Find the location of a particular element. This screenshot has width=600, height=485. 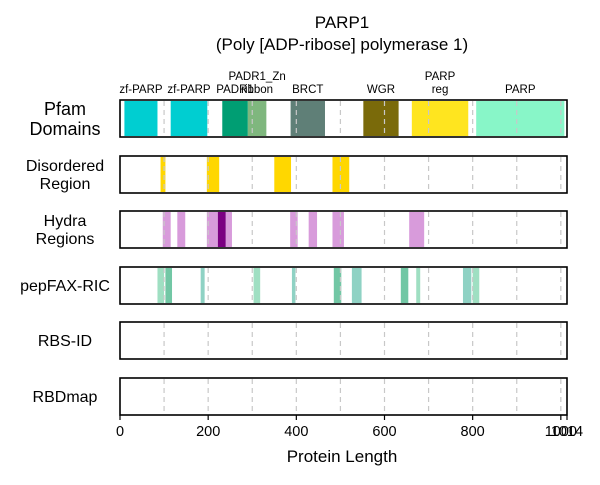

x-tick-label: 400 is located at coordinates (296, 432).